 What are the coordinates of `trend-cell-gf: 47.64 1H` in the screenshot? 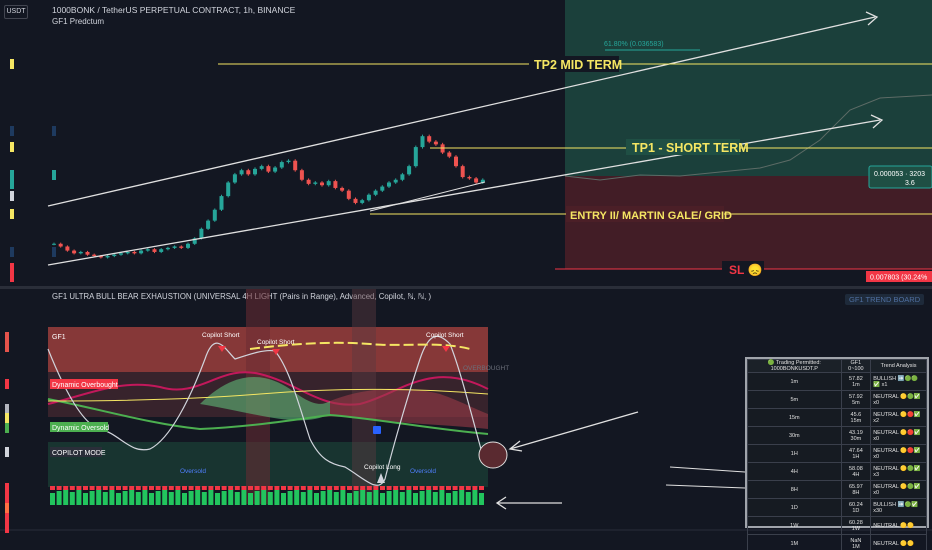 It's located at (856, 453).